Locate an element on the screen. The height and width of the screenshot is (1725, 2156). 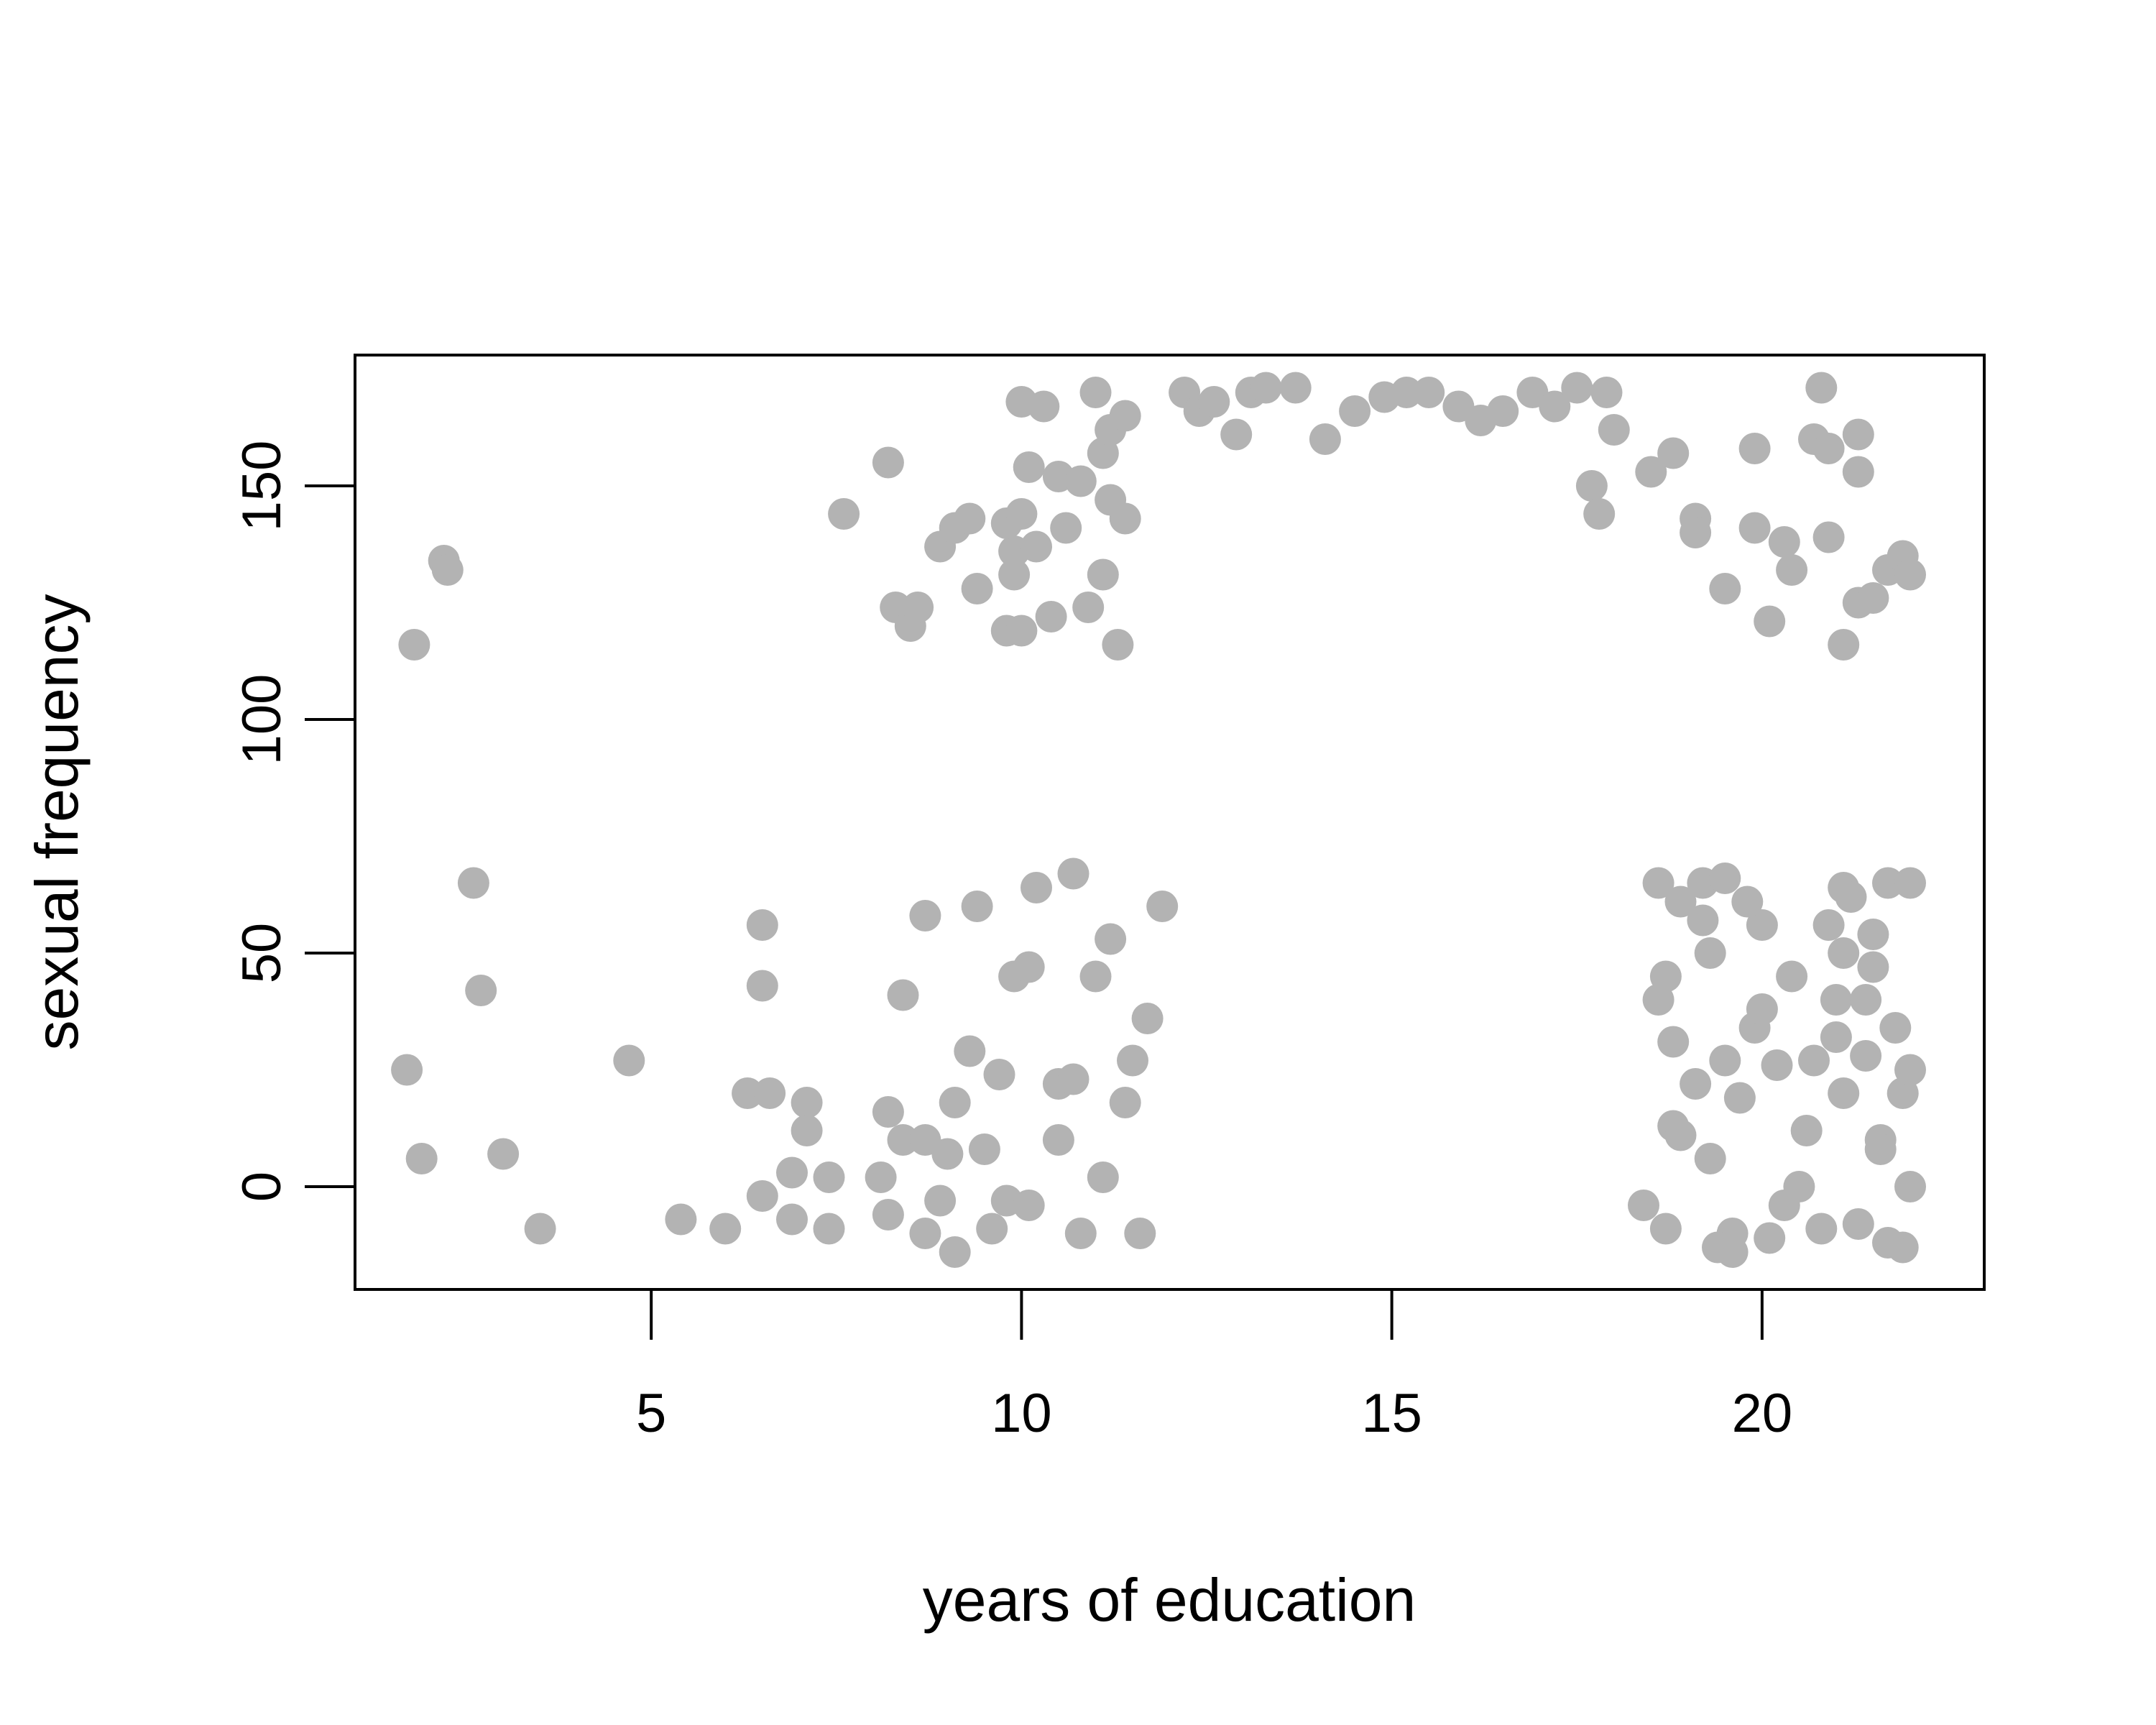
x-tick-label: 20 is located at coordinates (1763, 1413).